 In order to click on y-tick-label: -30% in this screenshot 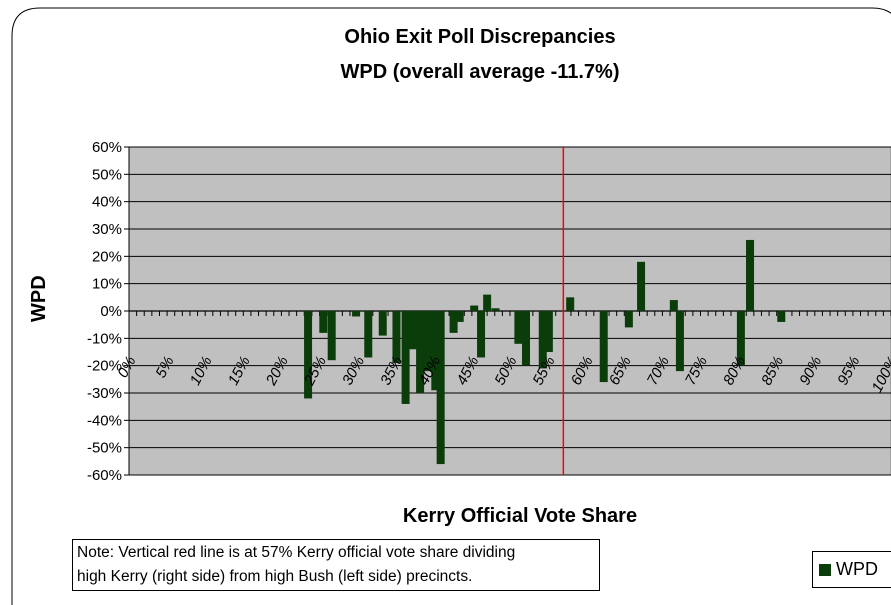, I will do `click(104, 393)`.